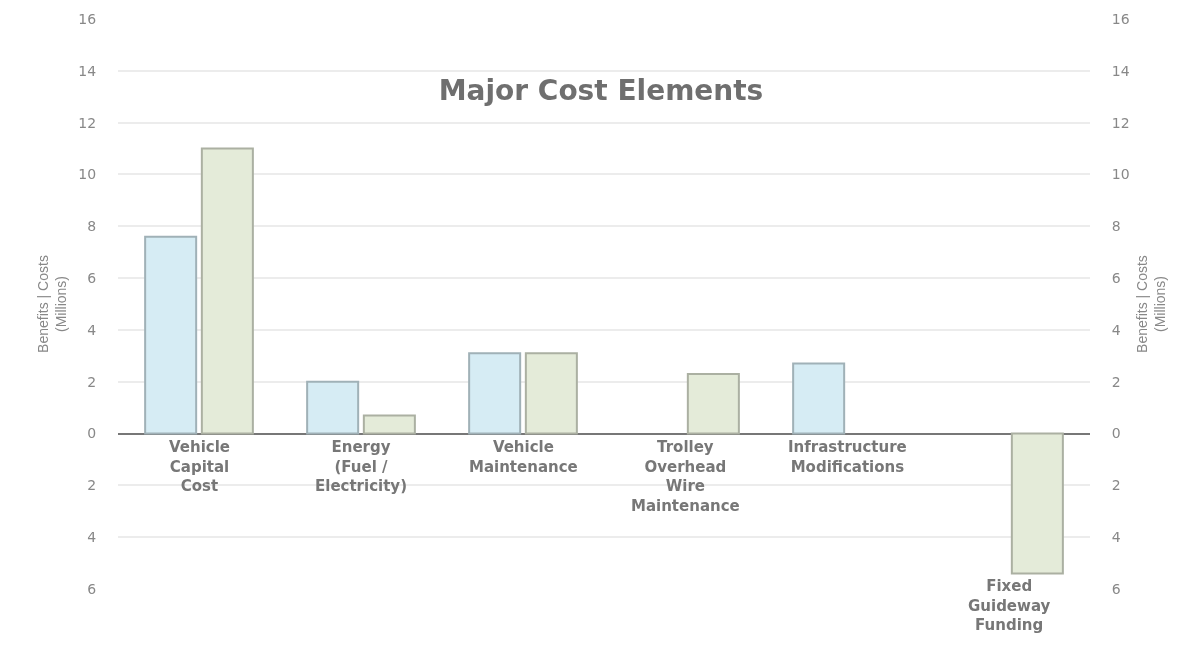  What do you see at coordinates (92, 226) in the screenshot?
I see `y-tick-label: 8` at bounding box center [92, 226].